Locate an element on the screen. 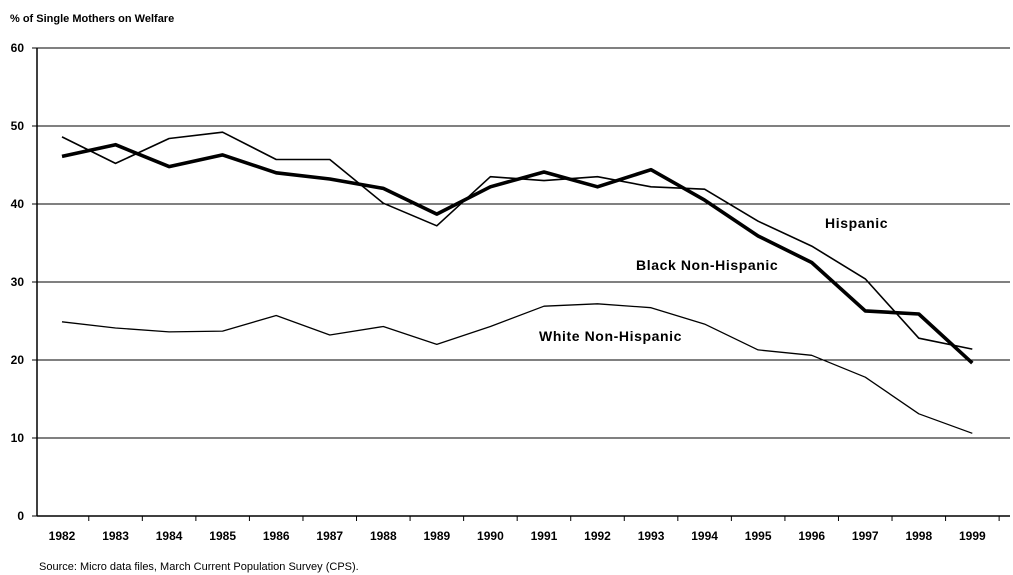 The image size is (1013, 575). x-tick-label-1986: 1986 is located at coordinates (276, 536).